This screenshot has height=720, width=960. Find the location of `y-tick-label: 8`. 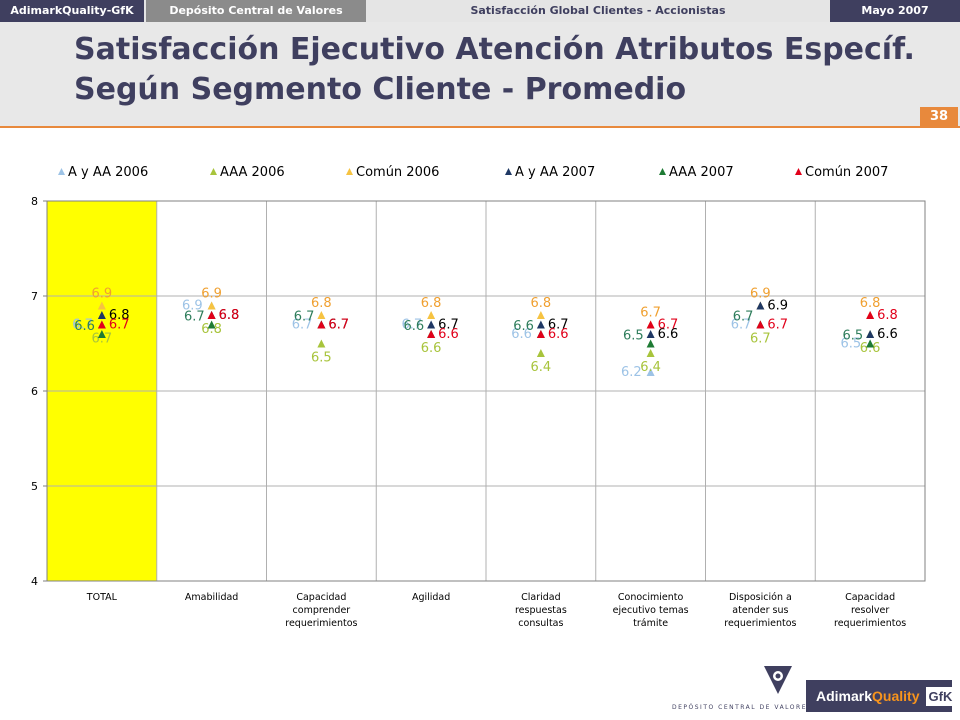

y-tick-label: 8 is located at coordinates (34, 201).